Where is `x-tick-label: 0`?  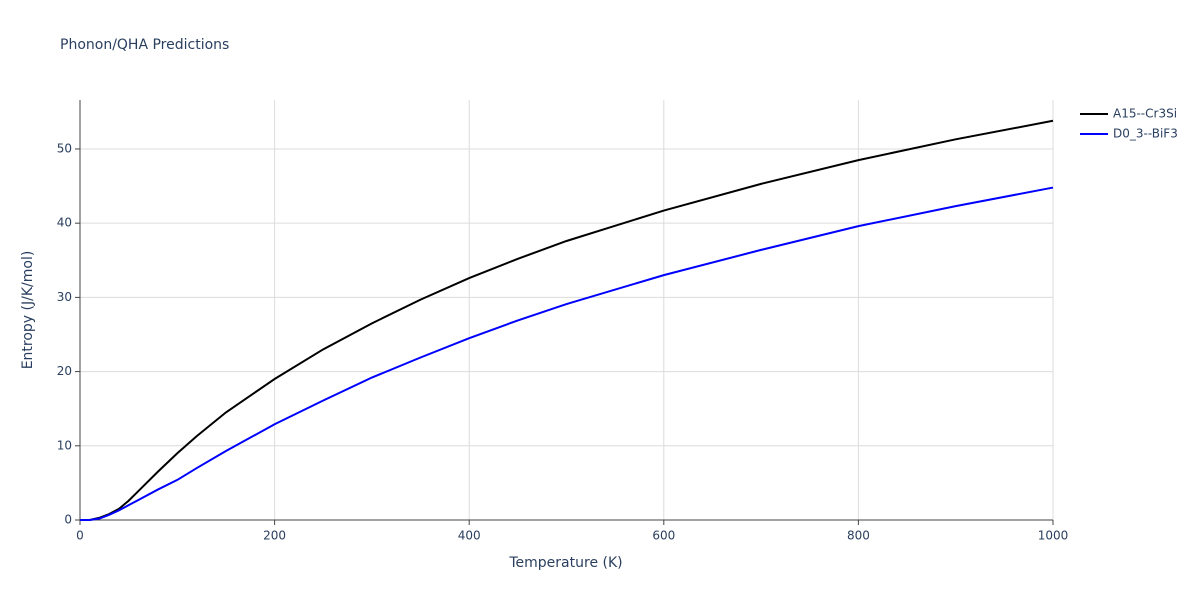
x-tick-label: 0 is located at coordinates (80, 536).